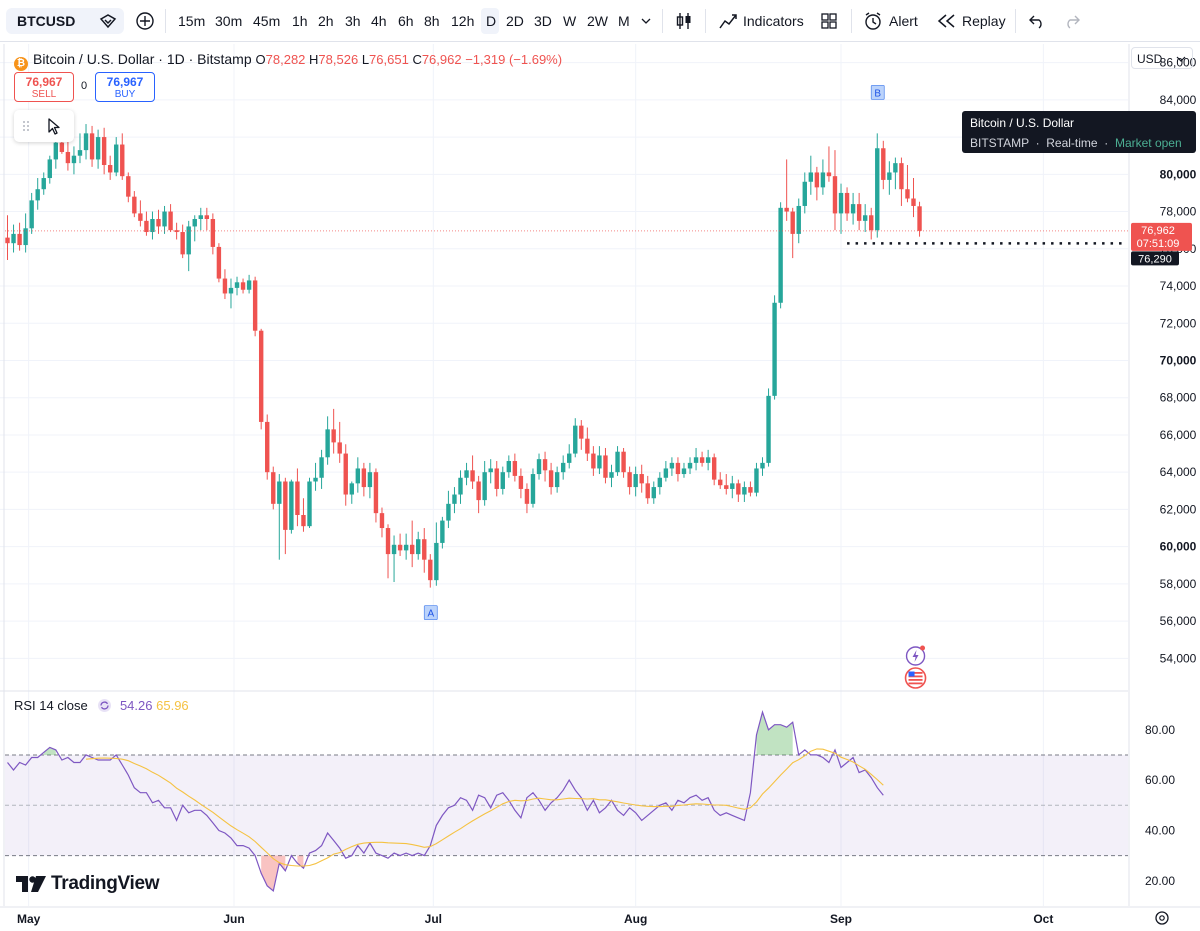  I want to click on interval-d: D, so click(491, 21).